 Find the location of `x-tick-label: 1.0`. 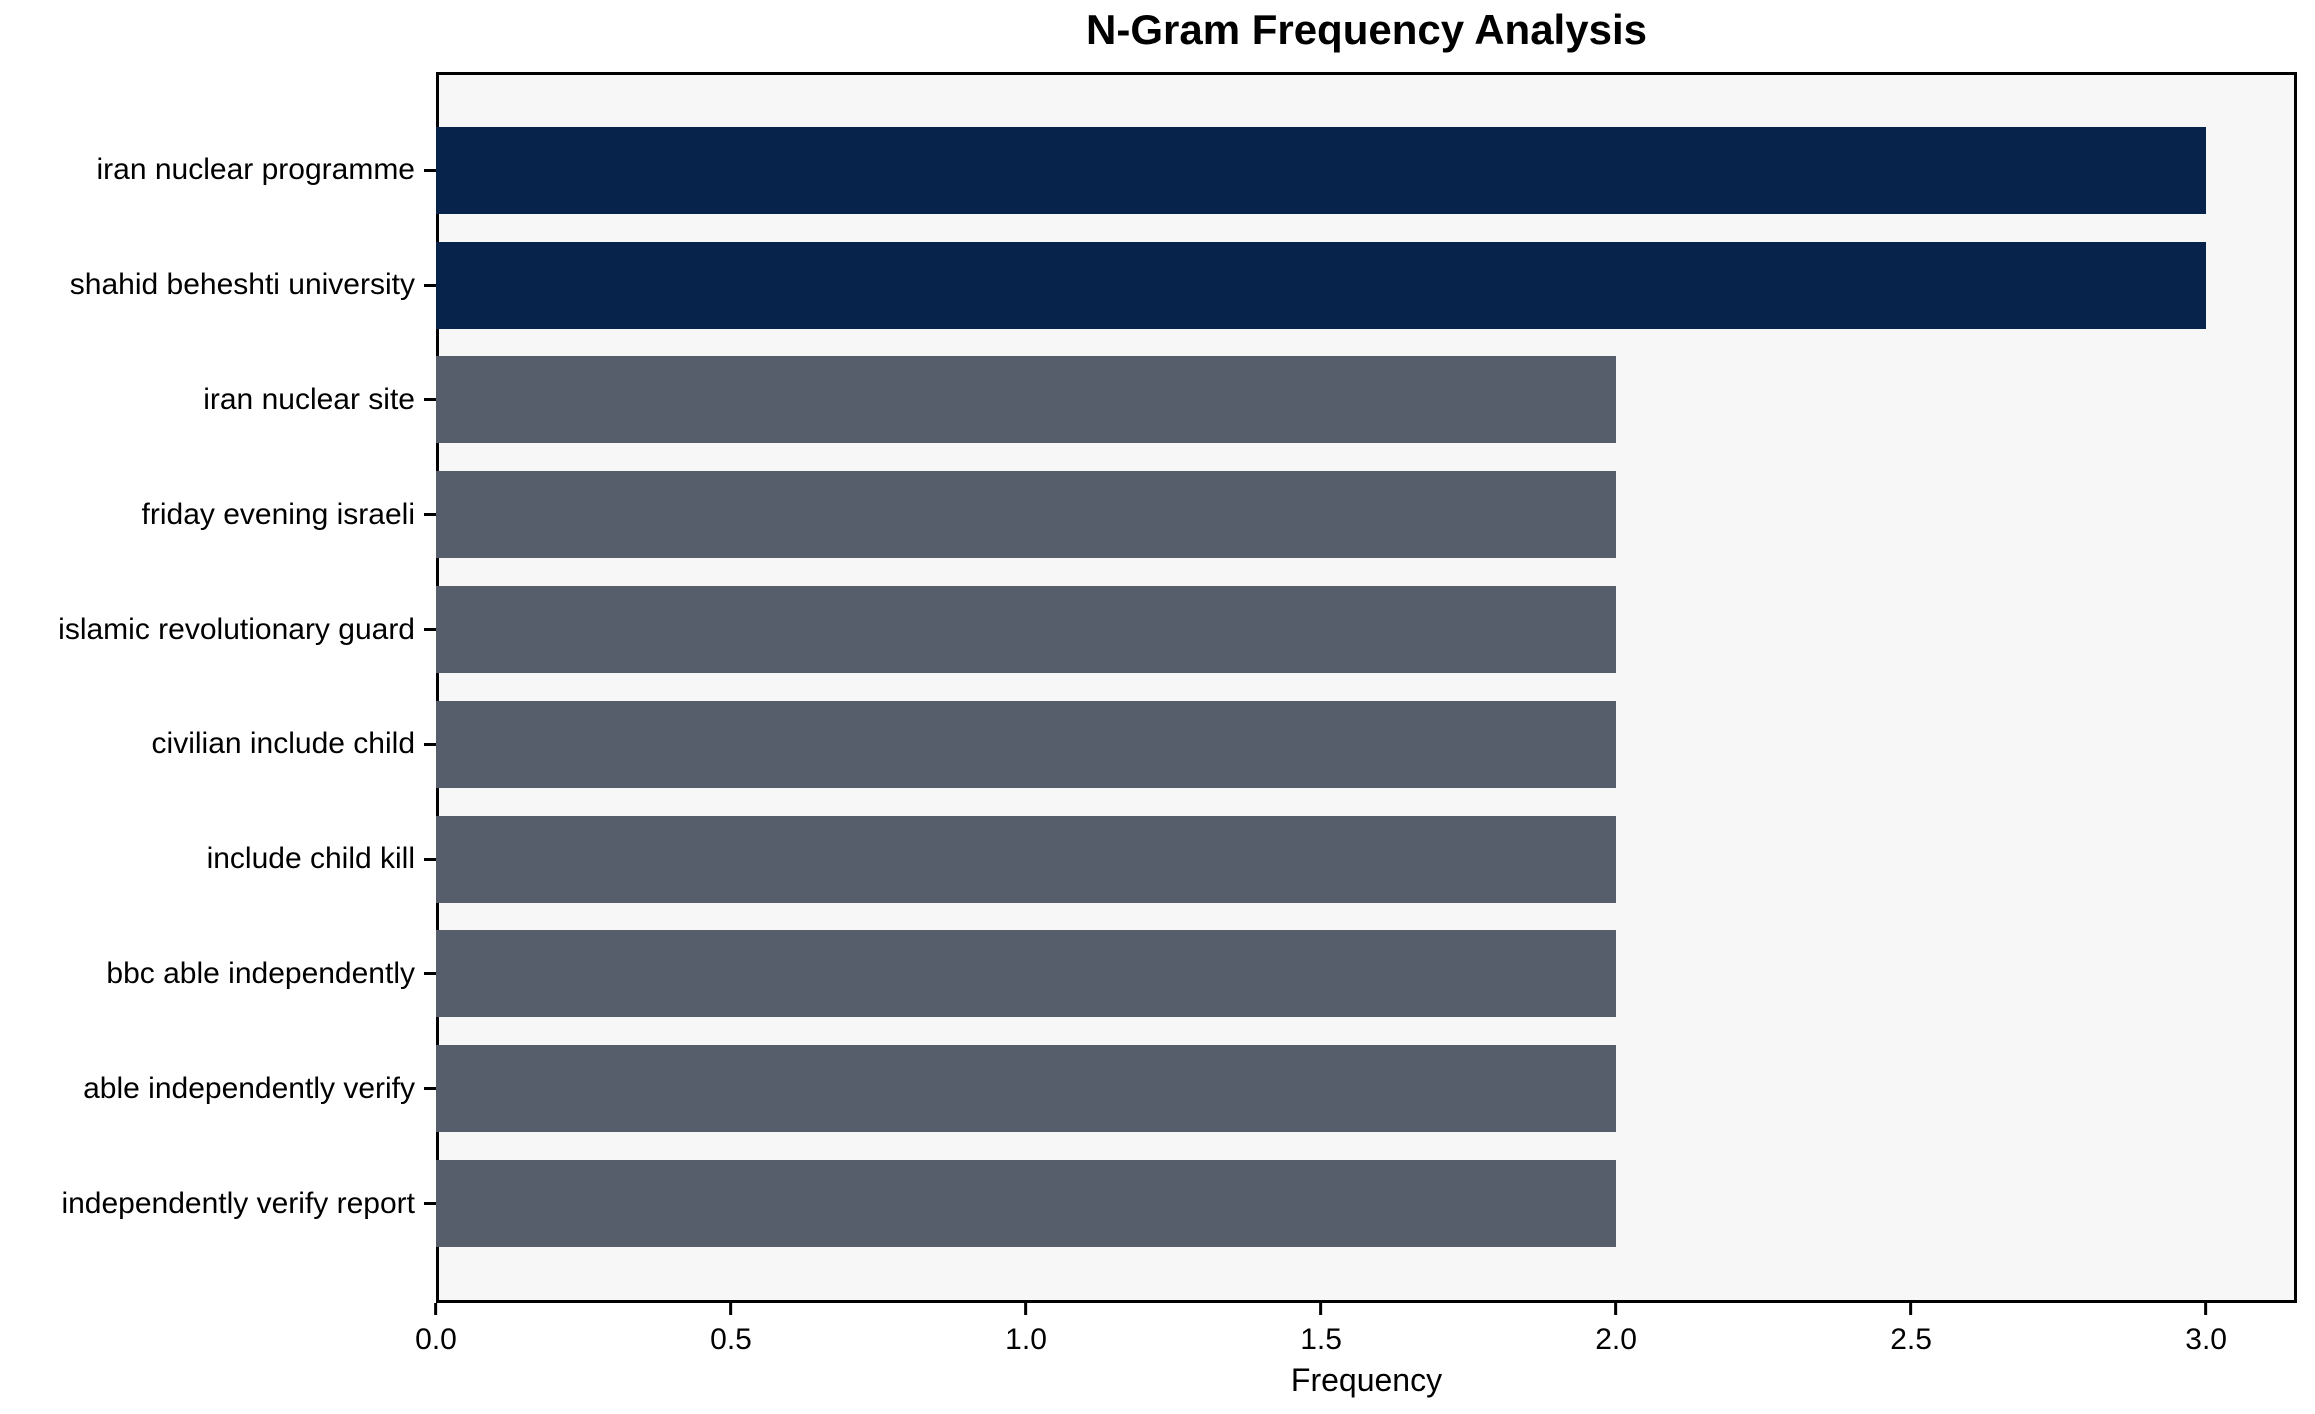

x-tick-label: 1.0 is located at coordinates (1026, 1339).